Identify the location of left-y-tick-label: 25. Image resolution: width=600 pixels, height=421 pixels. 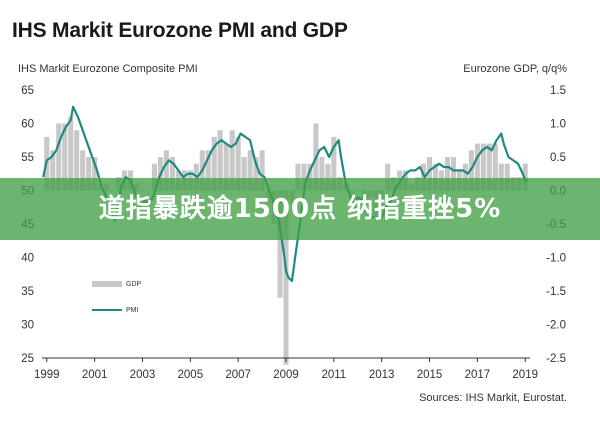
(27, 359).